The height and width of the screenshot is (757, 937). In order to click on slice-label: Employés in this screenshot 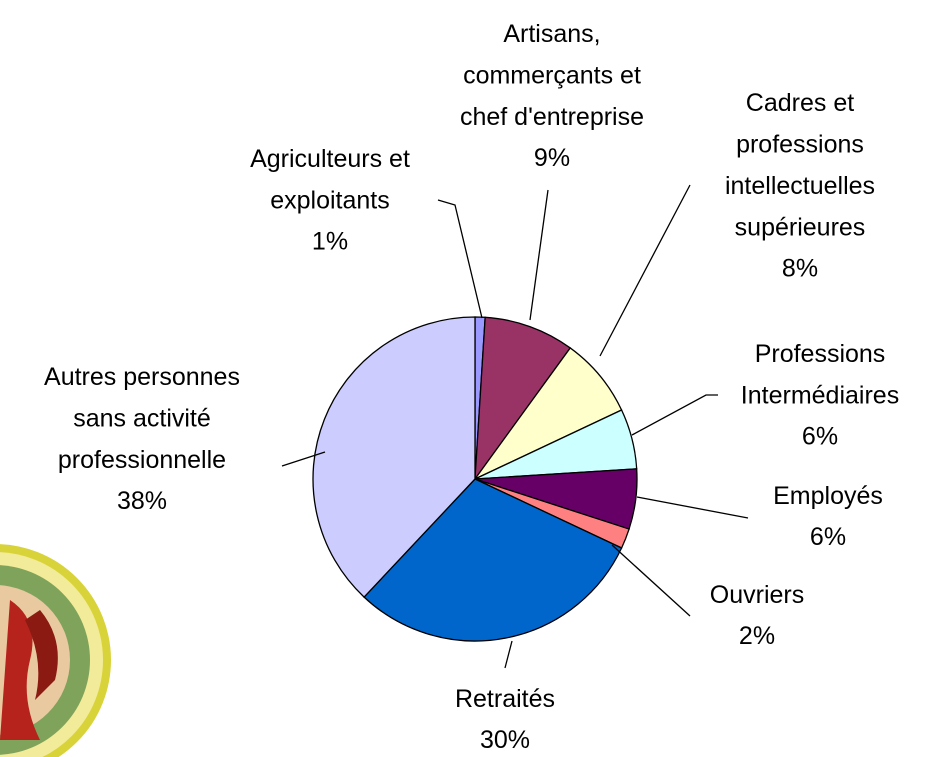, I will do `click(828, 496)`.